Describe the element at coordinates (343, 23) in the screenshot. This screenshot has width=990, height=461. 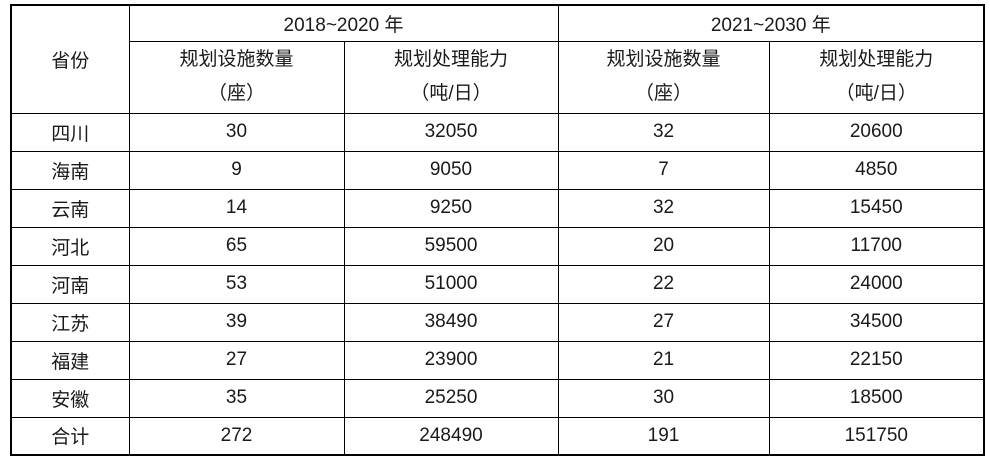
I see `header-period-2018-2020: 2018~2020 年` at that location.